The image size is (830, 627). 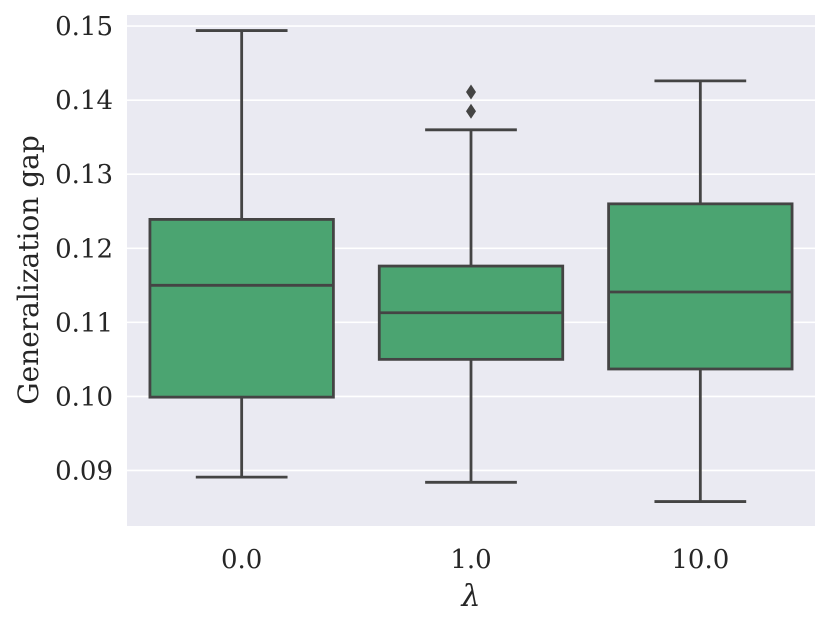 What do you see at coordinates (84, 101) in the screenshot?
I see `y-tick-label: 0.14` at bounding box center [84, 101].